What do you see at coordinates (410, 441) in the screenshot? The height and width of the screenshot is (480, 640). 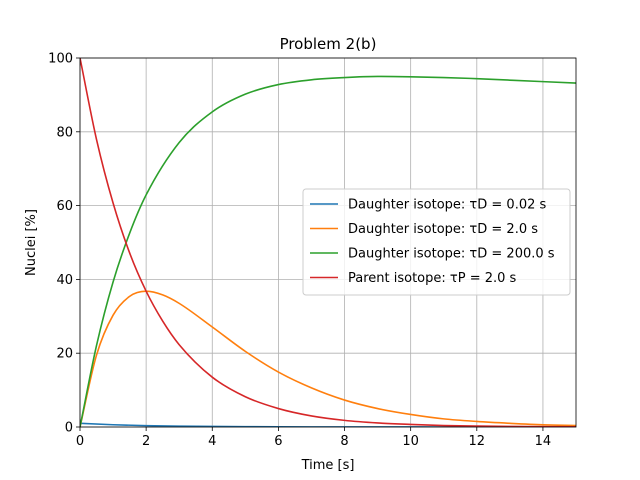 I see `x-tick-label: 10` at bounding box center [410, 441].